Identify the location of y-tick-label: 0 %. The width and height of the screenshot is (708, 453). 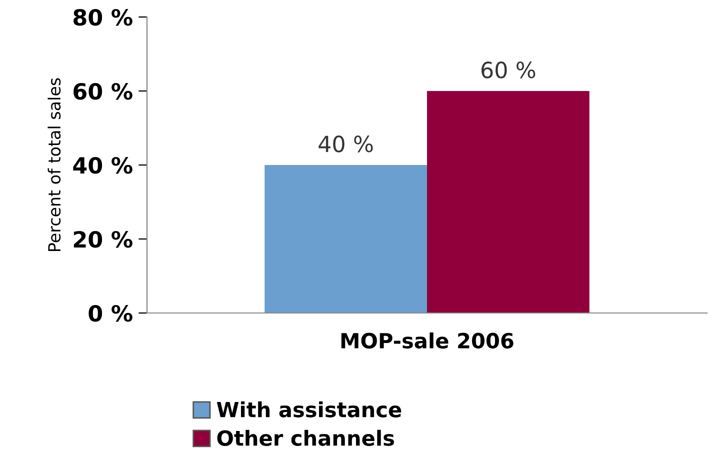
(110, 313).